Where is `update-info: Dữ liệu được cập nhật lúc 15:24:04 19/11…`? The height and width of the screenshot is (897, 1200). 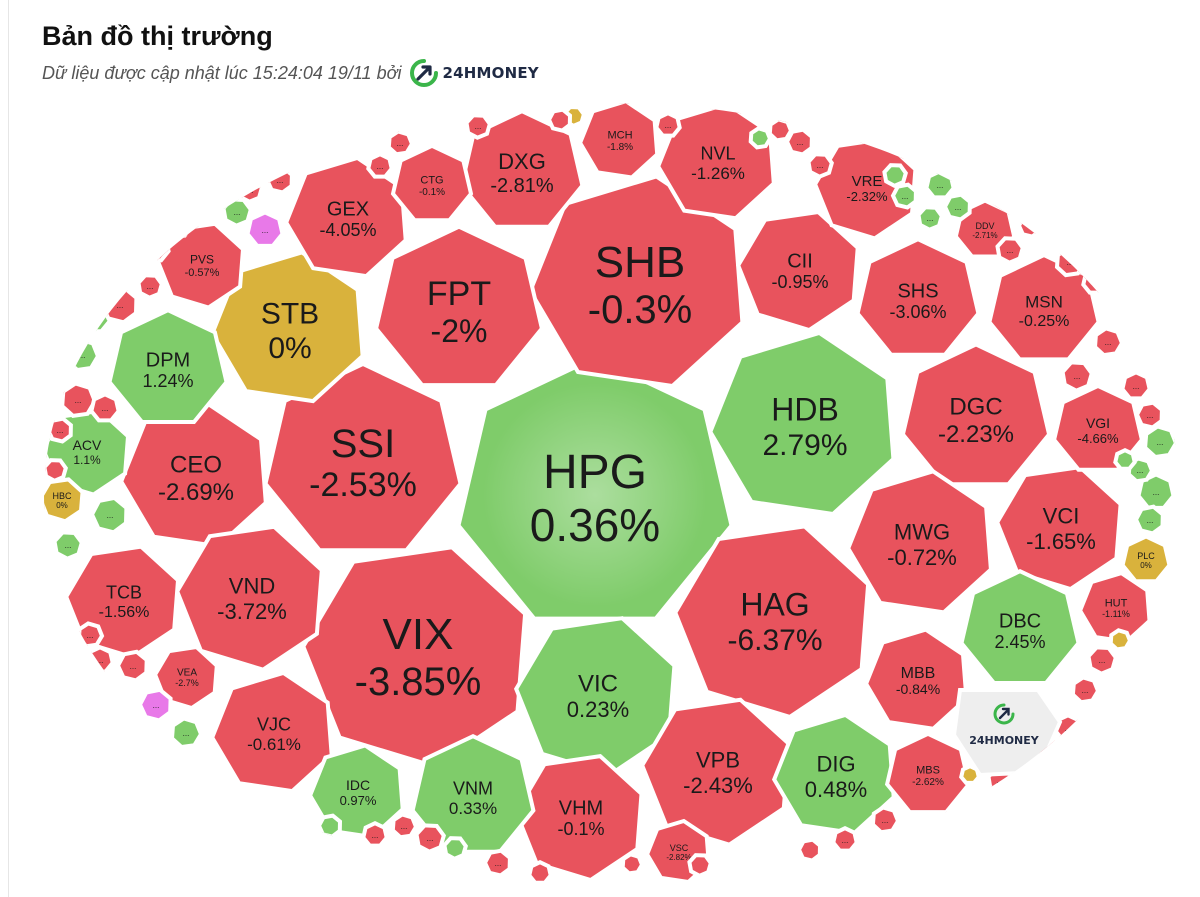
update-info: Dữ liệu được cập nhật lúc 15:24:04 19/11… is located at coordinates (290, 73).